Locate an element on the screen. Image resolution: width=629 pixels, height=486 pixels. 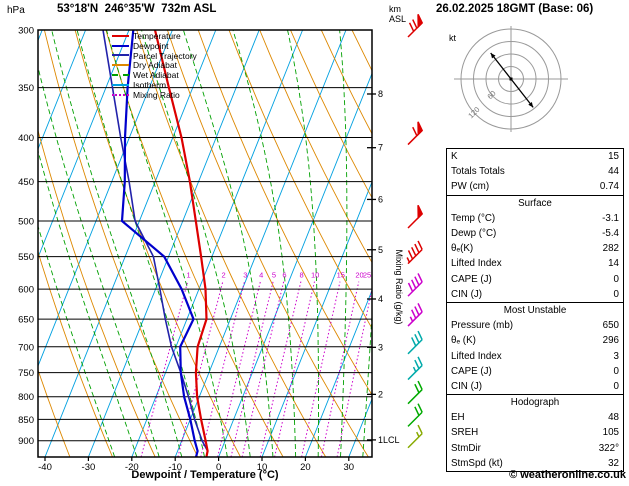
svg-text: -10 is located at coordinates (175, 467).